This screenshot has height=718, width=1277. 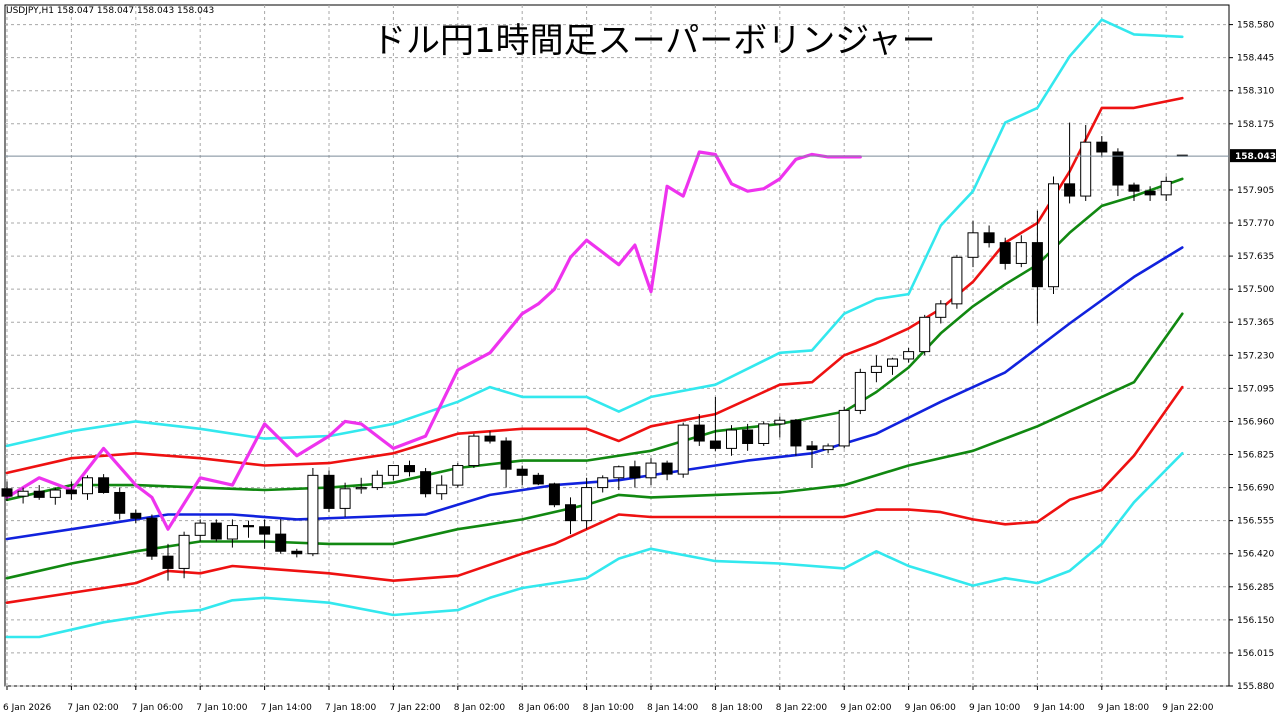 What do you see at coordinates (1255, 389) in the screenshot?
I see `y-tick-label: 157.095` at bounding box center [1255, 389].